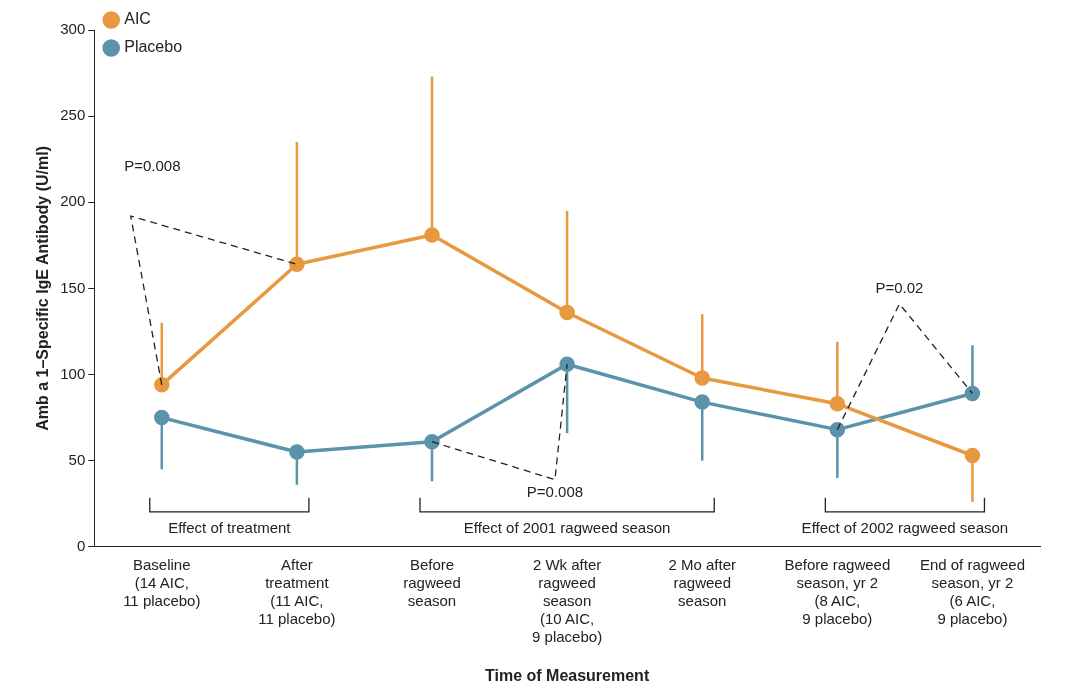  Describe the element at coordinates (43, 288) in the screenshot. I see `y-axis-title: Amb a 1–Specific IgE Antibody (U/ml)` at that location.